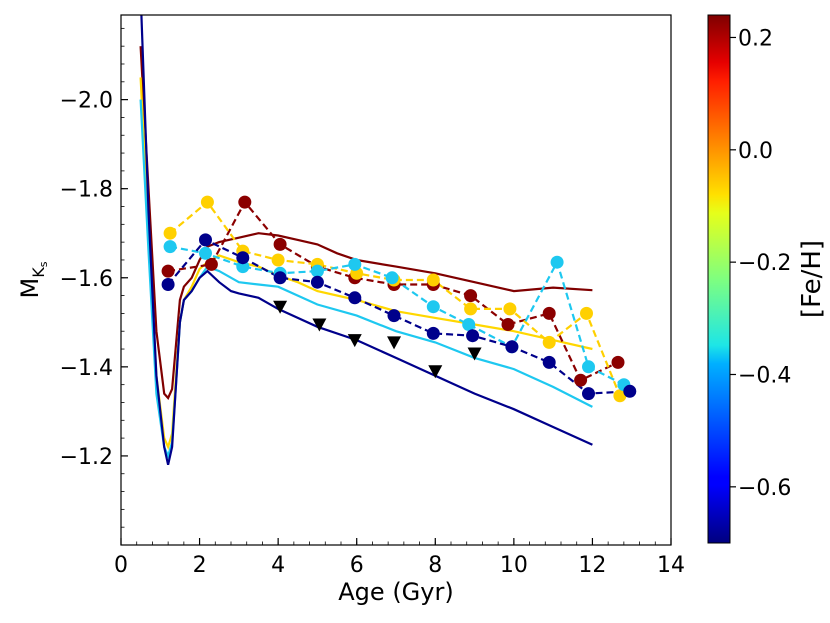 The height and width of the screenshot is (623, 830). What do you see at coordinates (43, 264) in the screenshot?
I see `y-axis-label-subsubscript: s` at bounding box center [43, 264].